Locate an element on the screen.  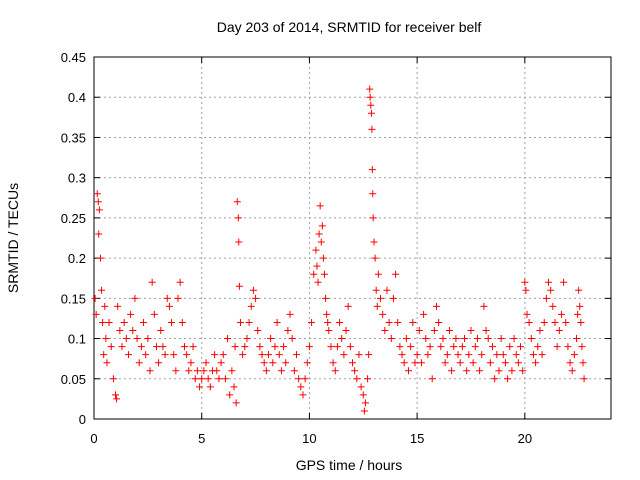
x-tick-label: 10 is located at coordinates (309, 438).